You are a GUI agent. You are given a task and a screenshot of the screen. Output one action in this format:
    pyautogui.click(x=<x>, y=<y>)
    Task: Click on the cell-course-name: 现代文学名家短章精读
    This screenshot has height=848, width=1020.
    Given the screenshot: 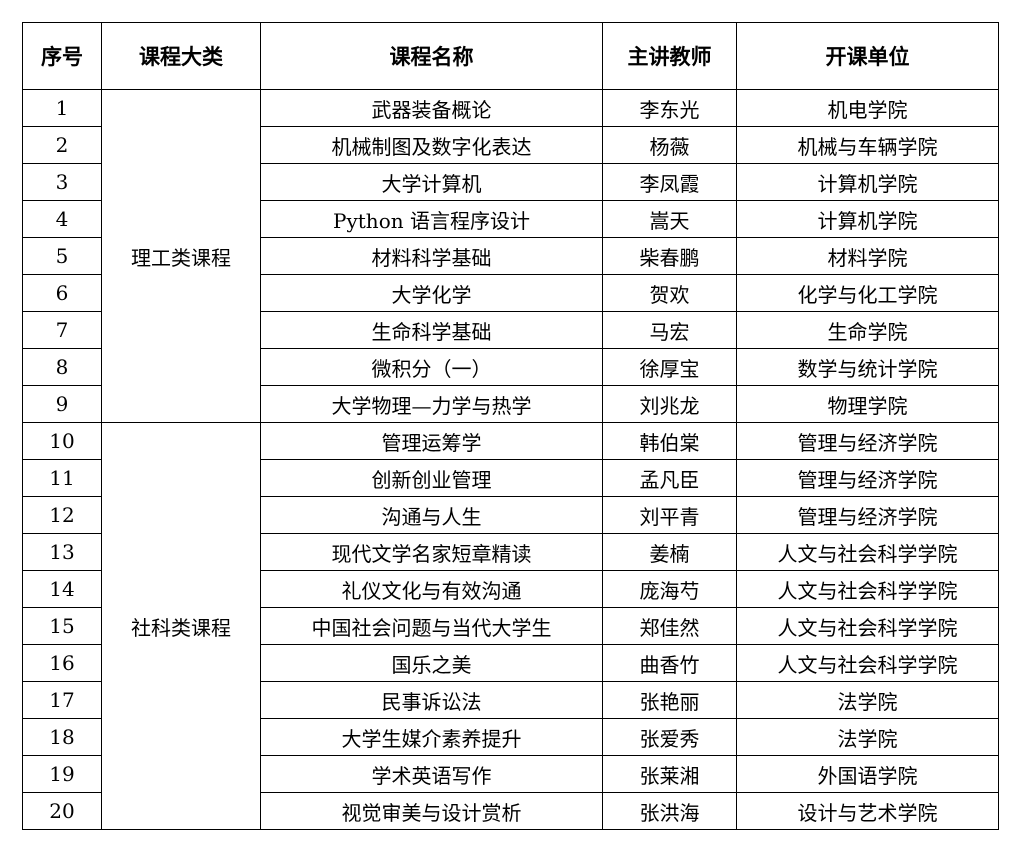 What is the action you would take?
    pyautogui.click(x=431, y=552)
    